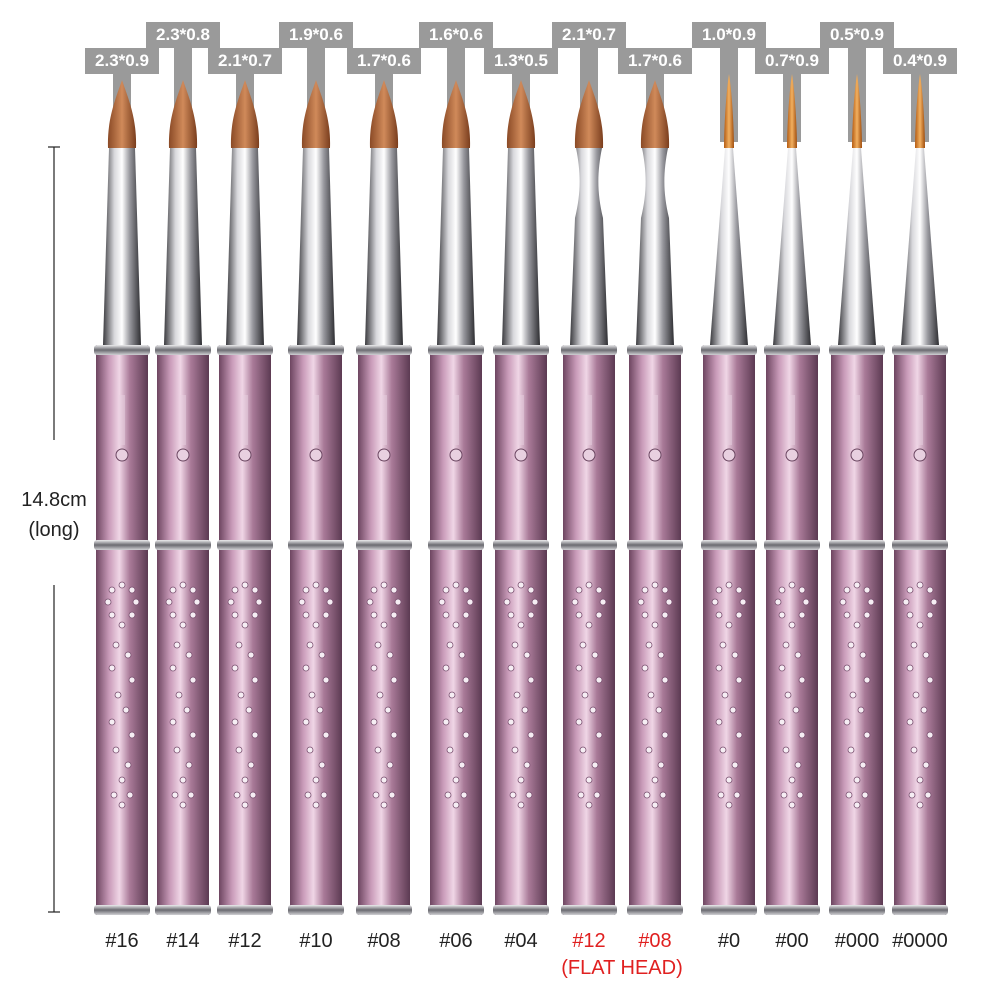  I want to click on size-tag: 2.1*0.7, so click(589, 35).